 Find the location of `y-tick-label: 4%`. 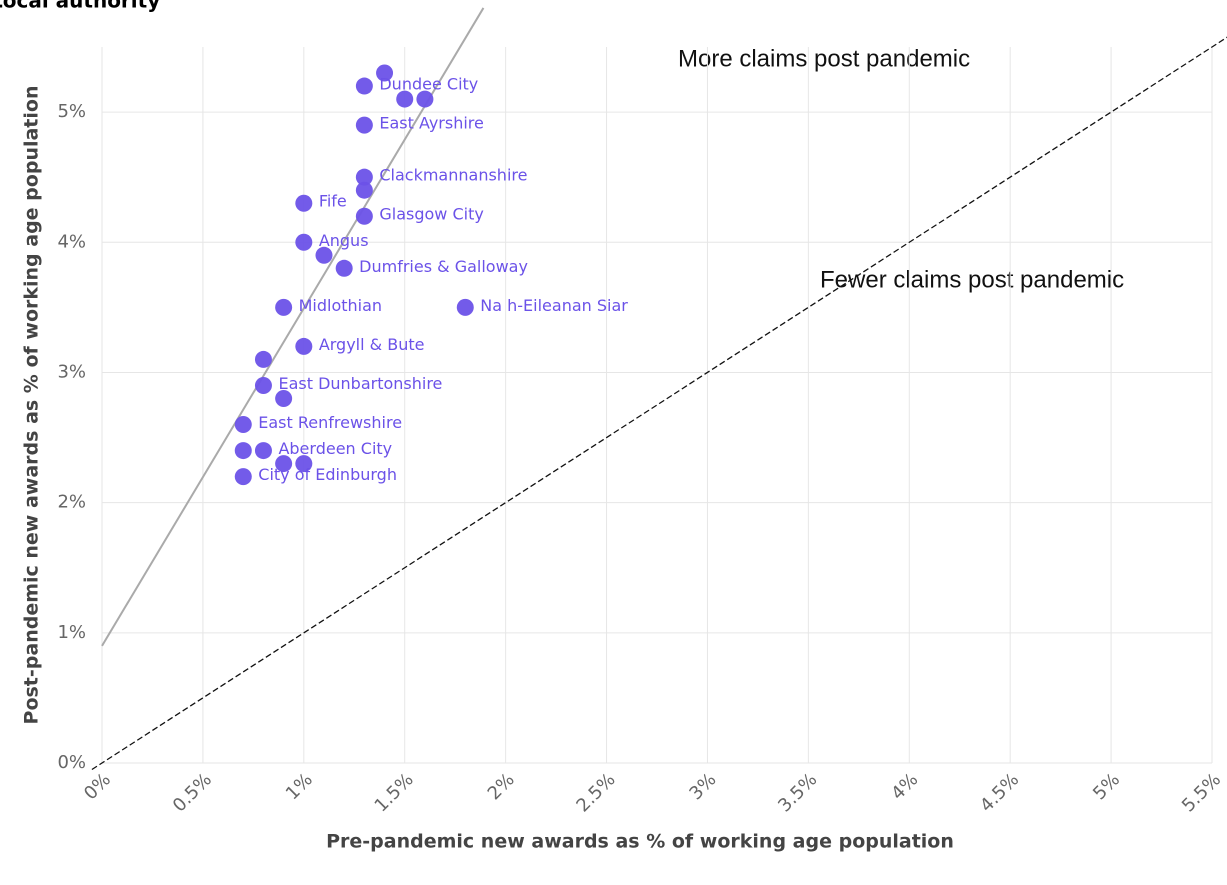

y-tick-label: 4% is located at coordinates (71, 241).